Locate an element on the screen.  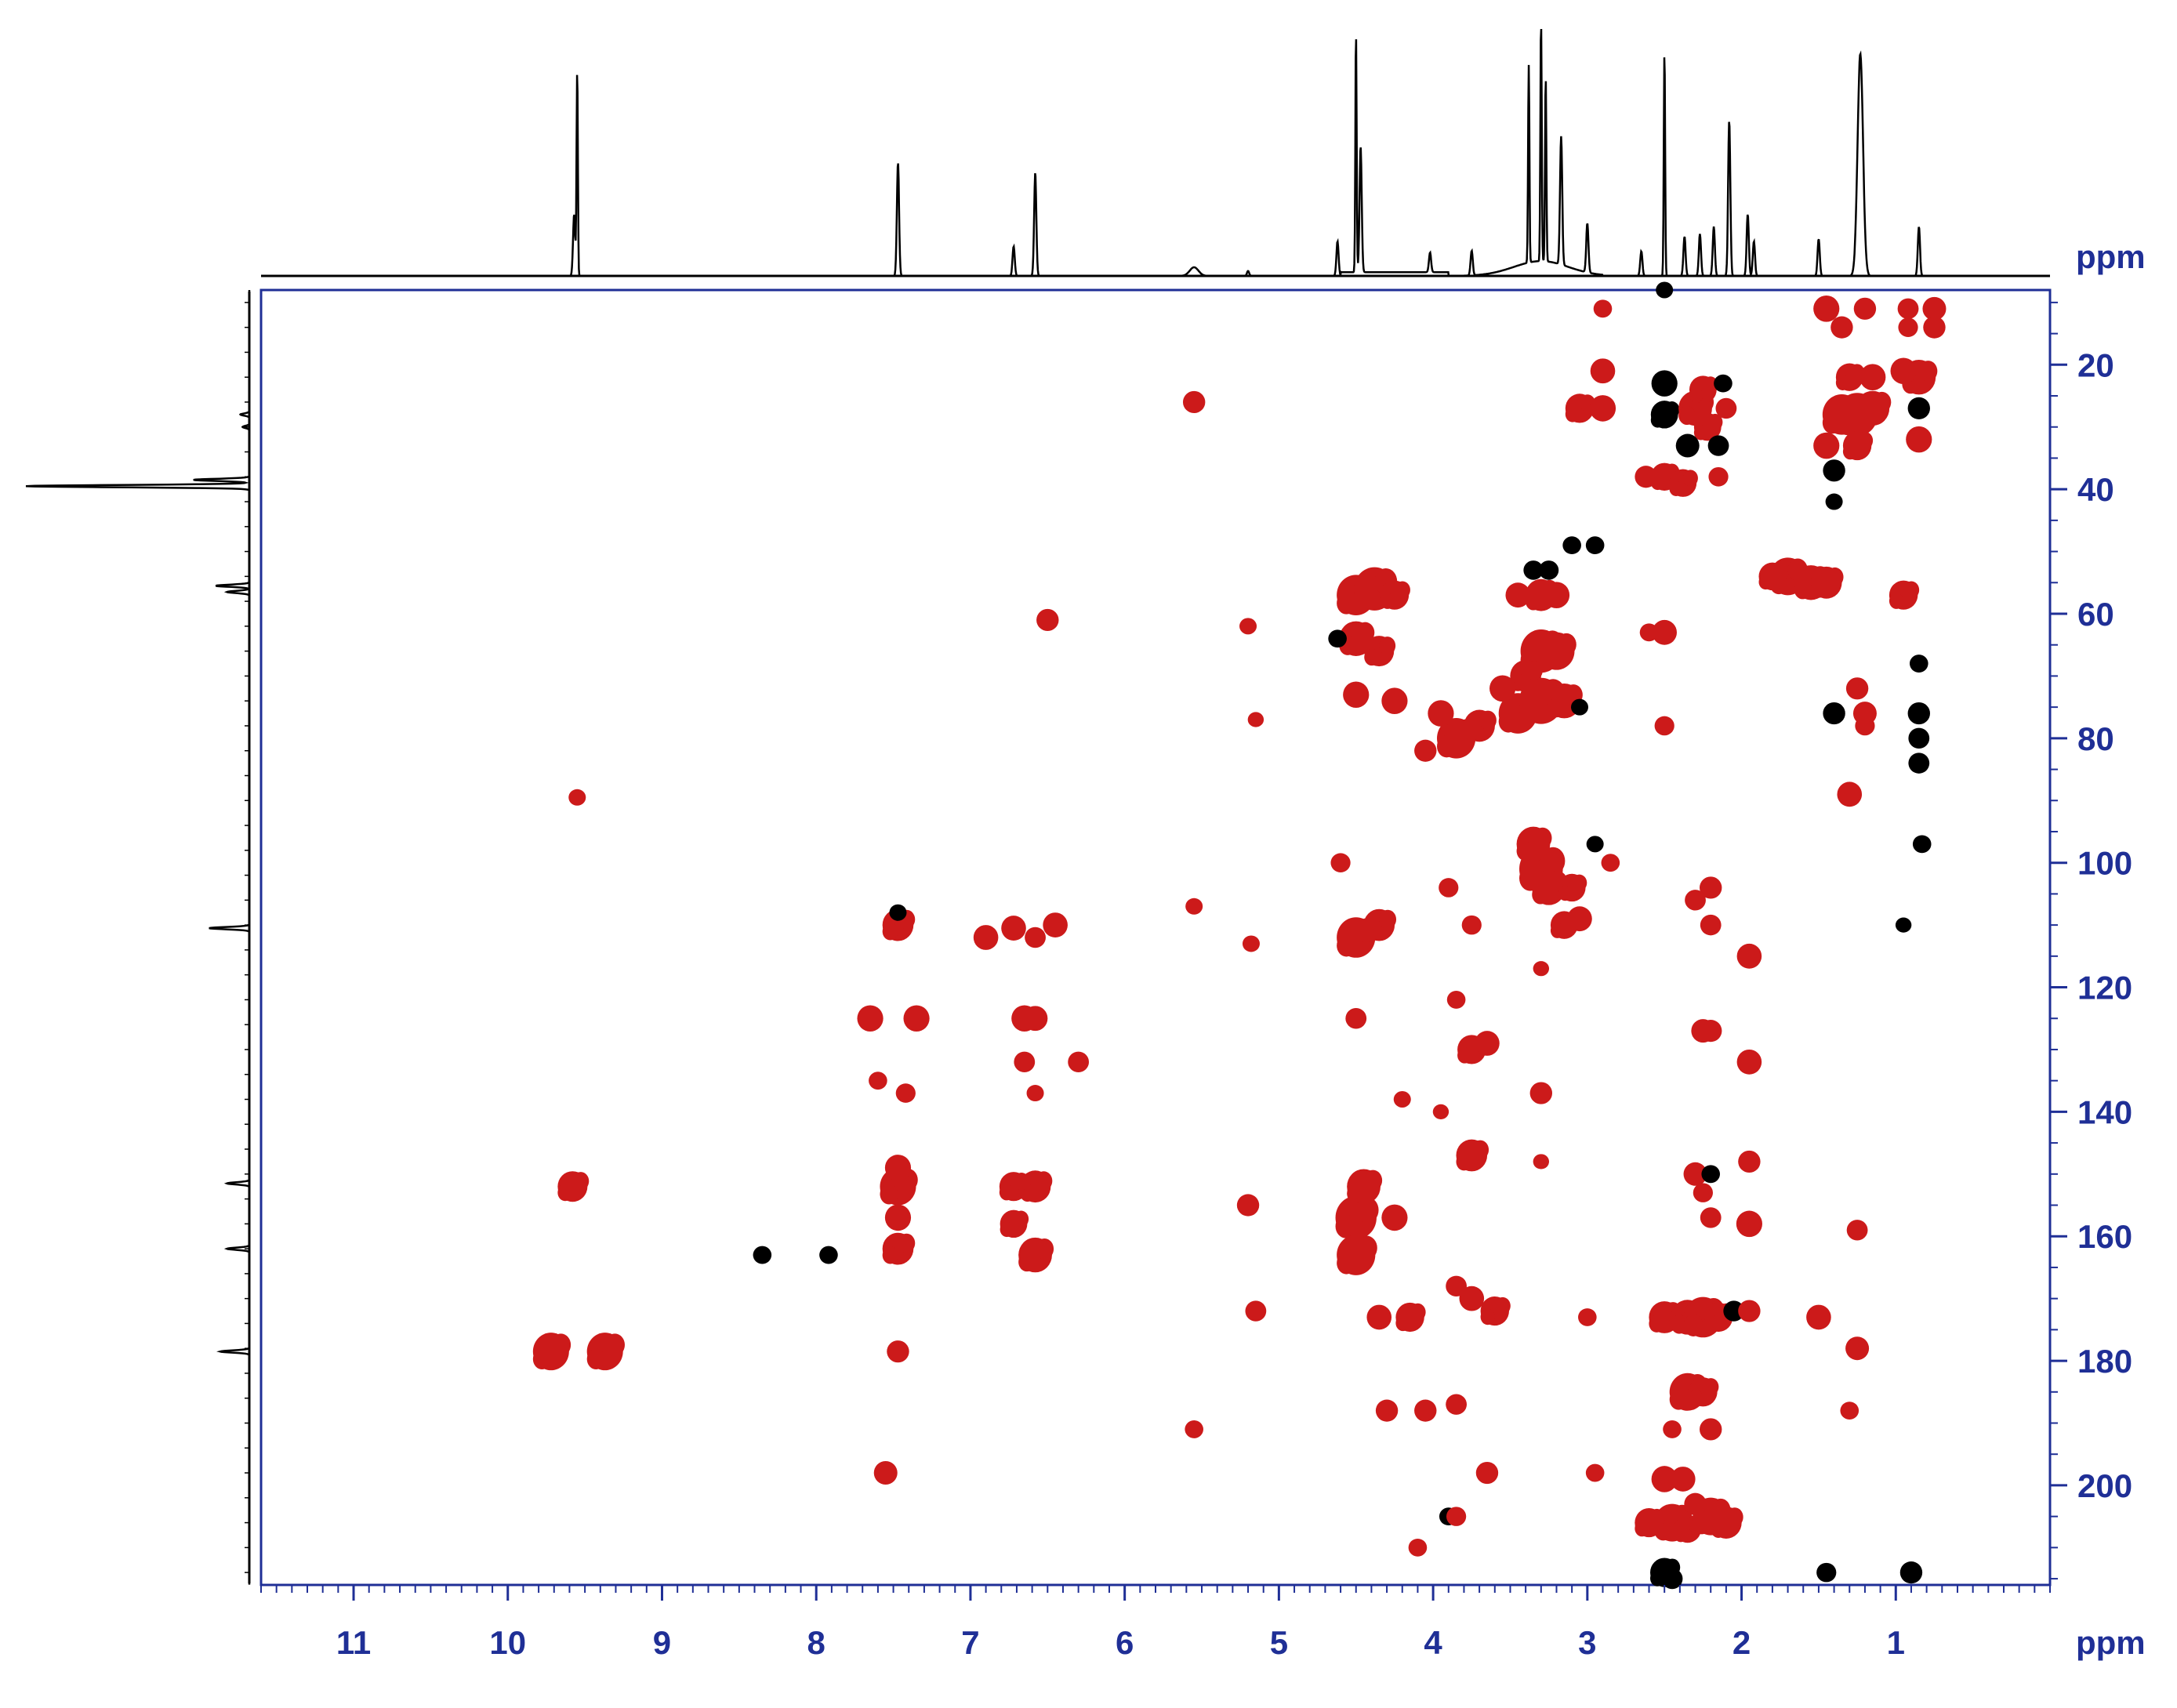
cross-peak-120-lobe-b is located at coordinates (1700, 433).